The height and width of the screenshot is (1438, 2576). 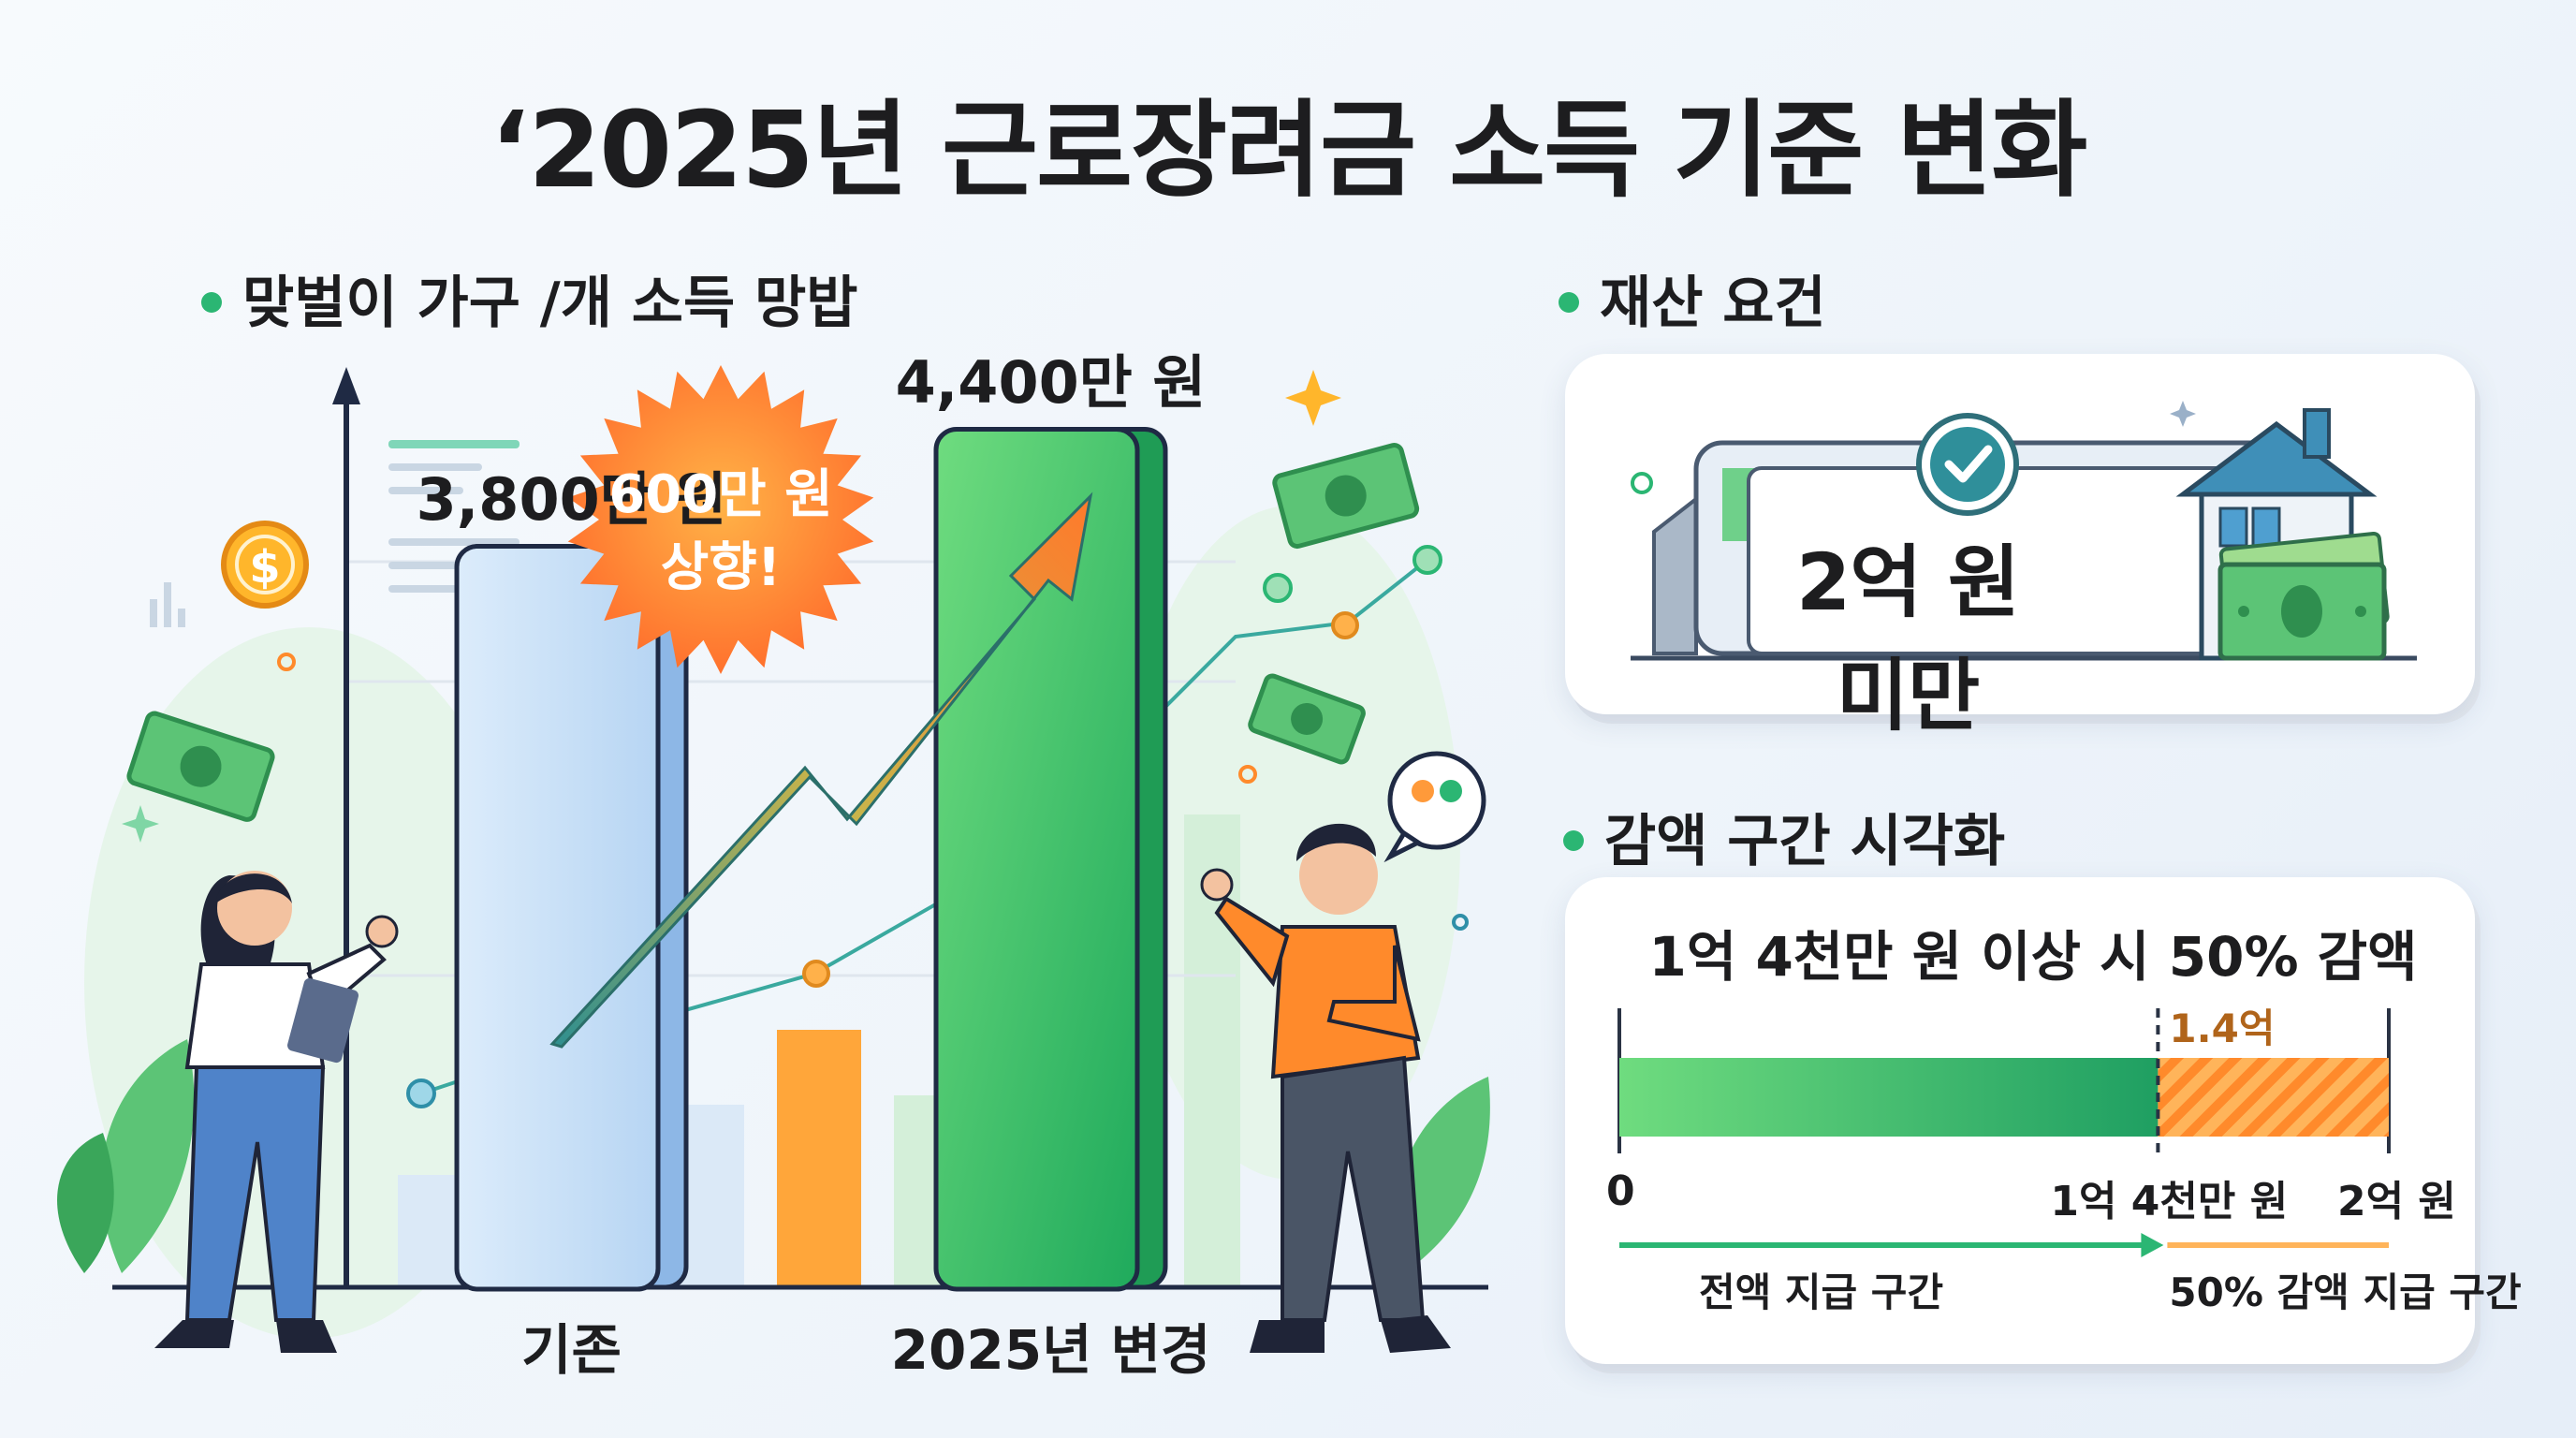 What do you see at coordinates (821, 770) in the screenshot?
I see `growth-arrow-icon` at bounding box center [821, 770].